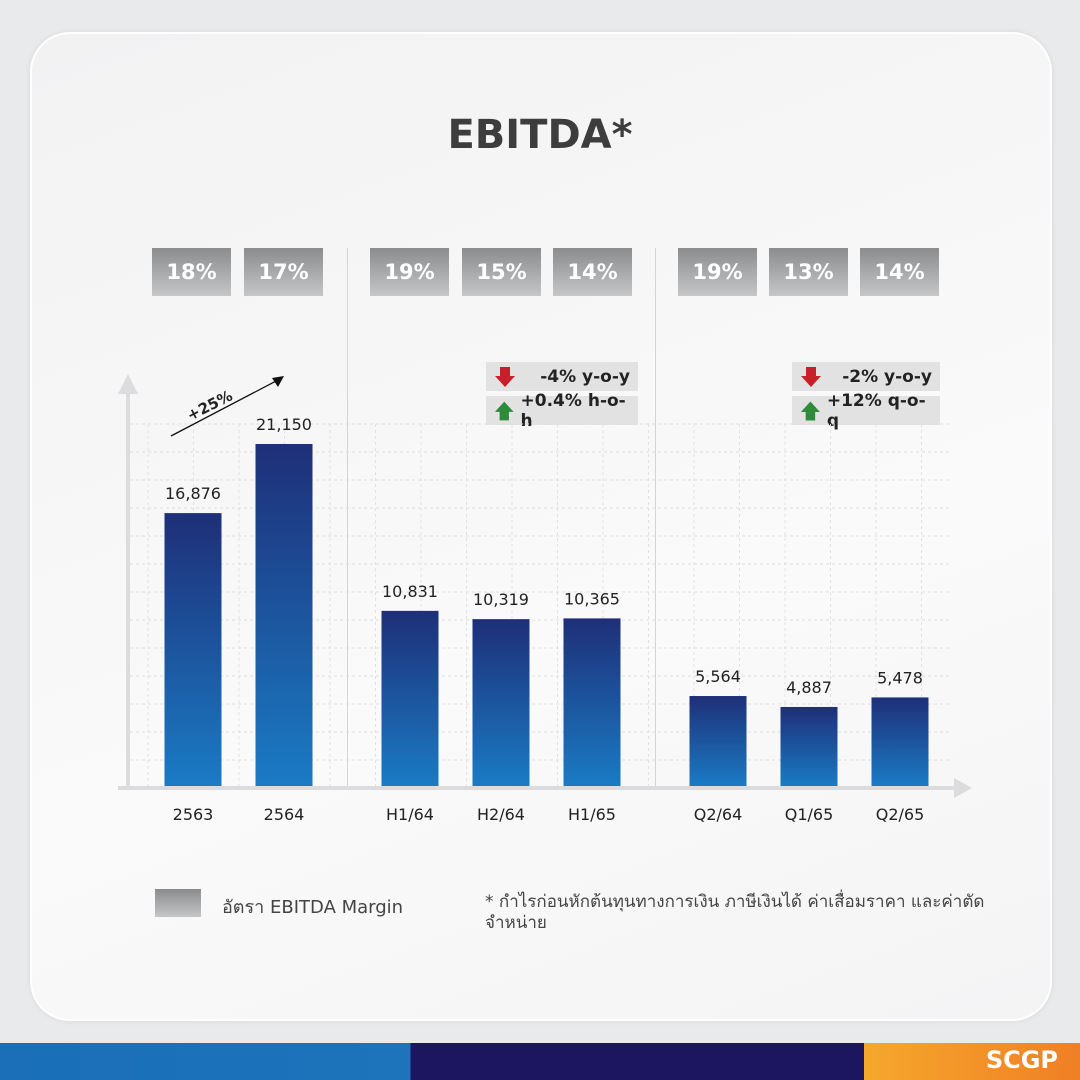 Image resolution: width=1080 pixels, height=1080 pixels. Describe the element at coordinates (284, 814) in the screenshot. I see `x-tick-label: 2564` at that location.